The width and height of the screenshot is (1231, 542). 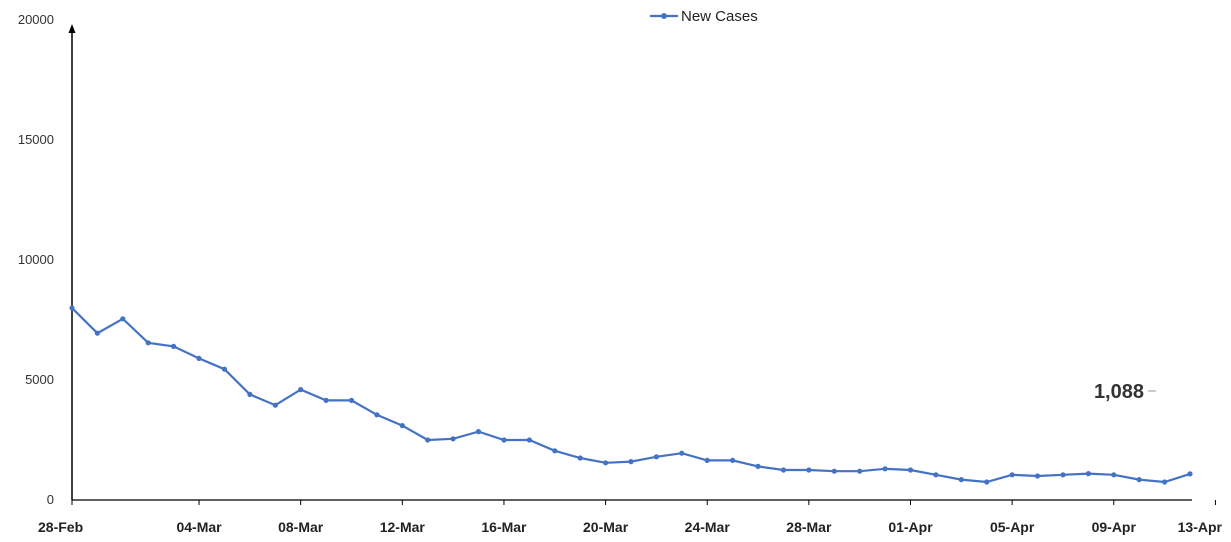 What do you see at coordinates (403, 527) in the screenshot?
I see `x-tick-label: 12-Mar` at bounding box center [403, 527].